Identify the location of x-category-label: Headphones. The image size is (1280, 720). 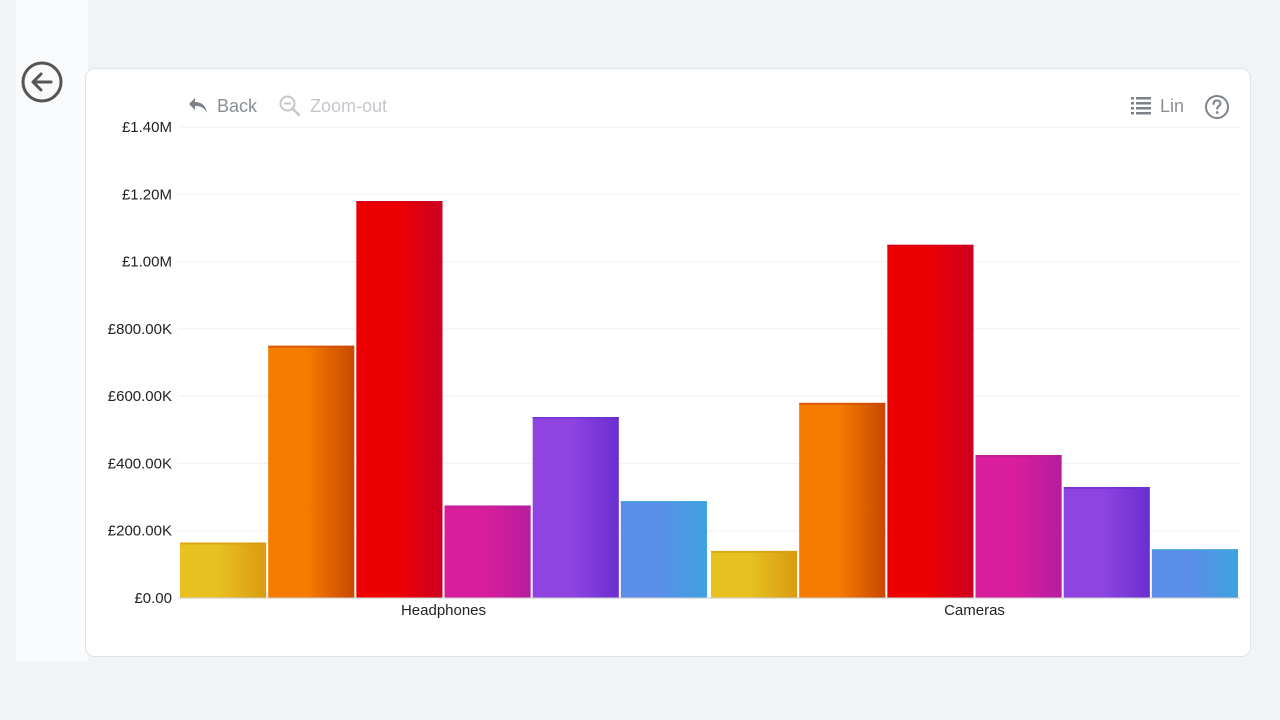
(443, 610).